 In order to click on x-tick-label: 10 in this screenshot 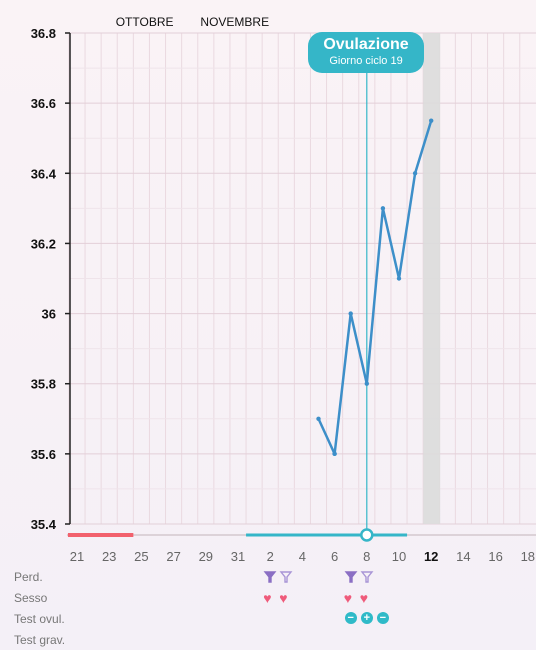, I will do `click(399, 556)`.